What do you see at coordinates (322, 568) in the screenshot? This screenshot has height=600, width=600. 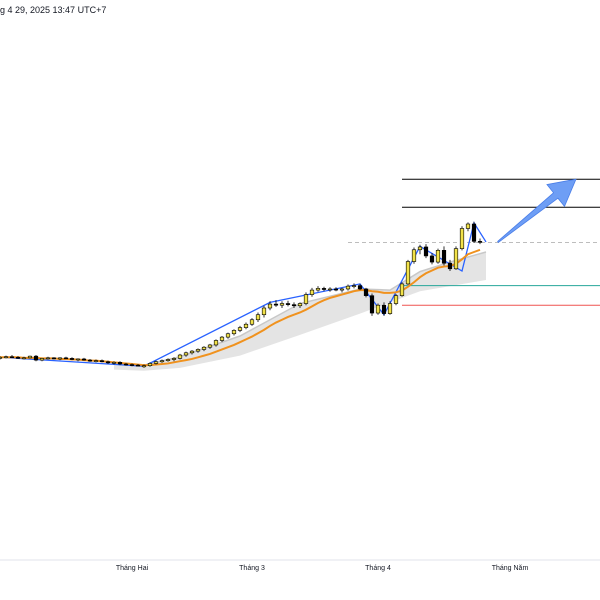 I see `time-axis: Tháng Hai Tháng 3 Tháng 4 Tháng Năm` at bounding box center [322, 568].